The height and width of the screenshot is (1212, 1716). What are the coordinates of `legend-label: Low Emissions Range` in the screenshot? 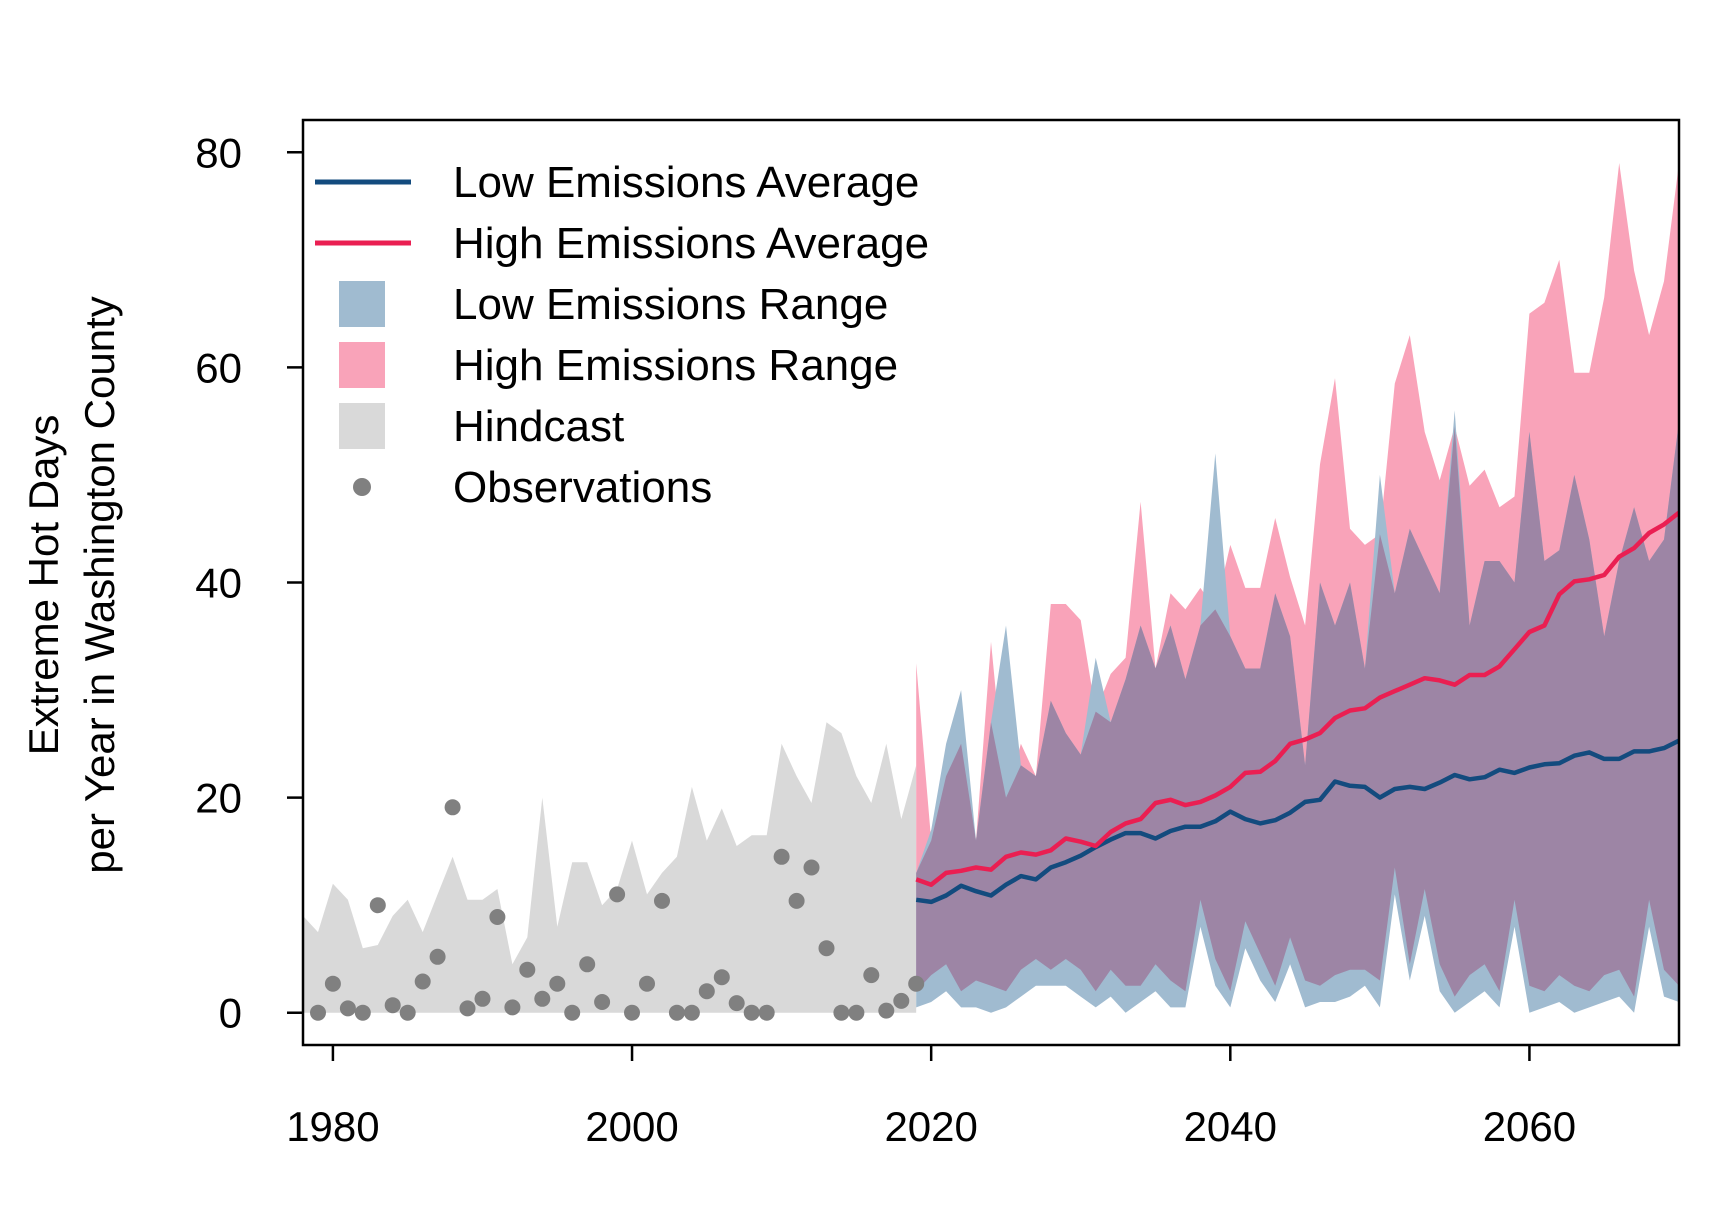 It's located at (670, 304).